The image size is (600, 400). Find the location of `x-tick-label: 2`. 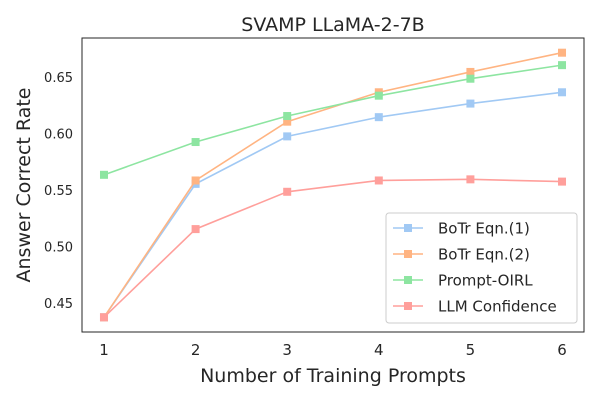

x-tick-label: 2 is located at coordinates (196, 350).